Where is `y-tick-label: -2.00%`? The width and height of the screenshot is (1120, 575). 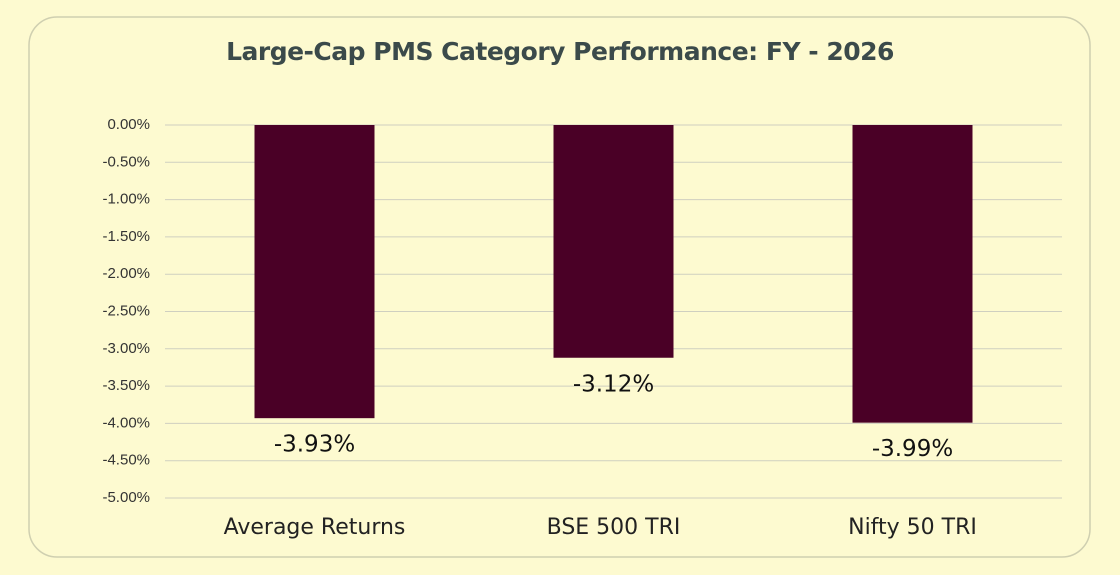 y-tick-label: -2.00% is located at coordinates (126, 273).